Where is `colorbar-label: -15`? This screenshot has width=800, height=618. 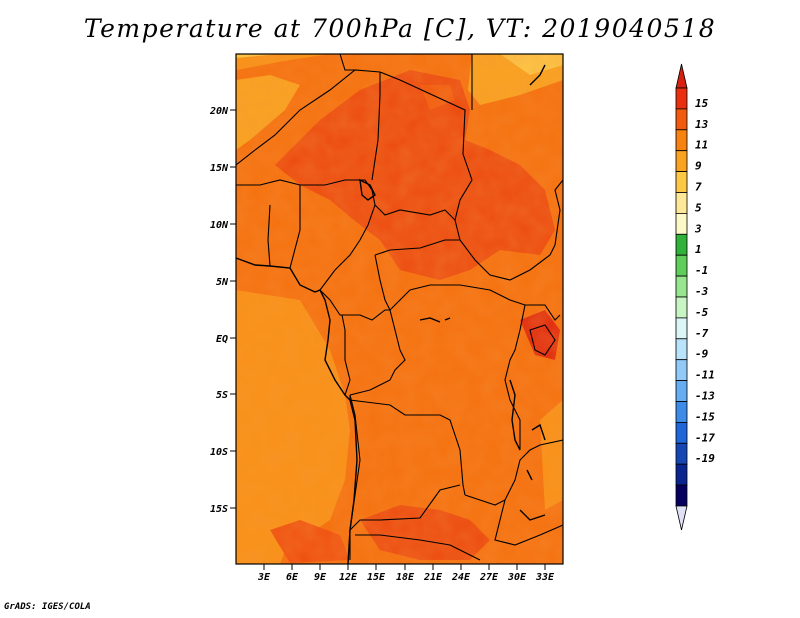
colorbar-label: -15 is located at coordinates (705, 416).